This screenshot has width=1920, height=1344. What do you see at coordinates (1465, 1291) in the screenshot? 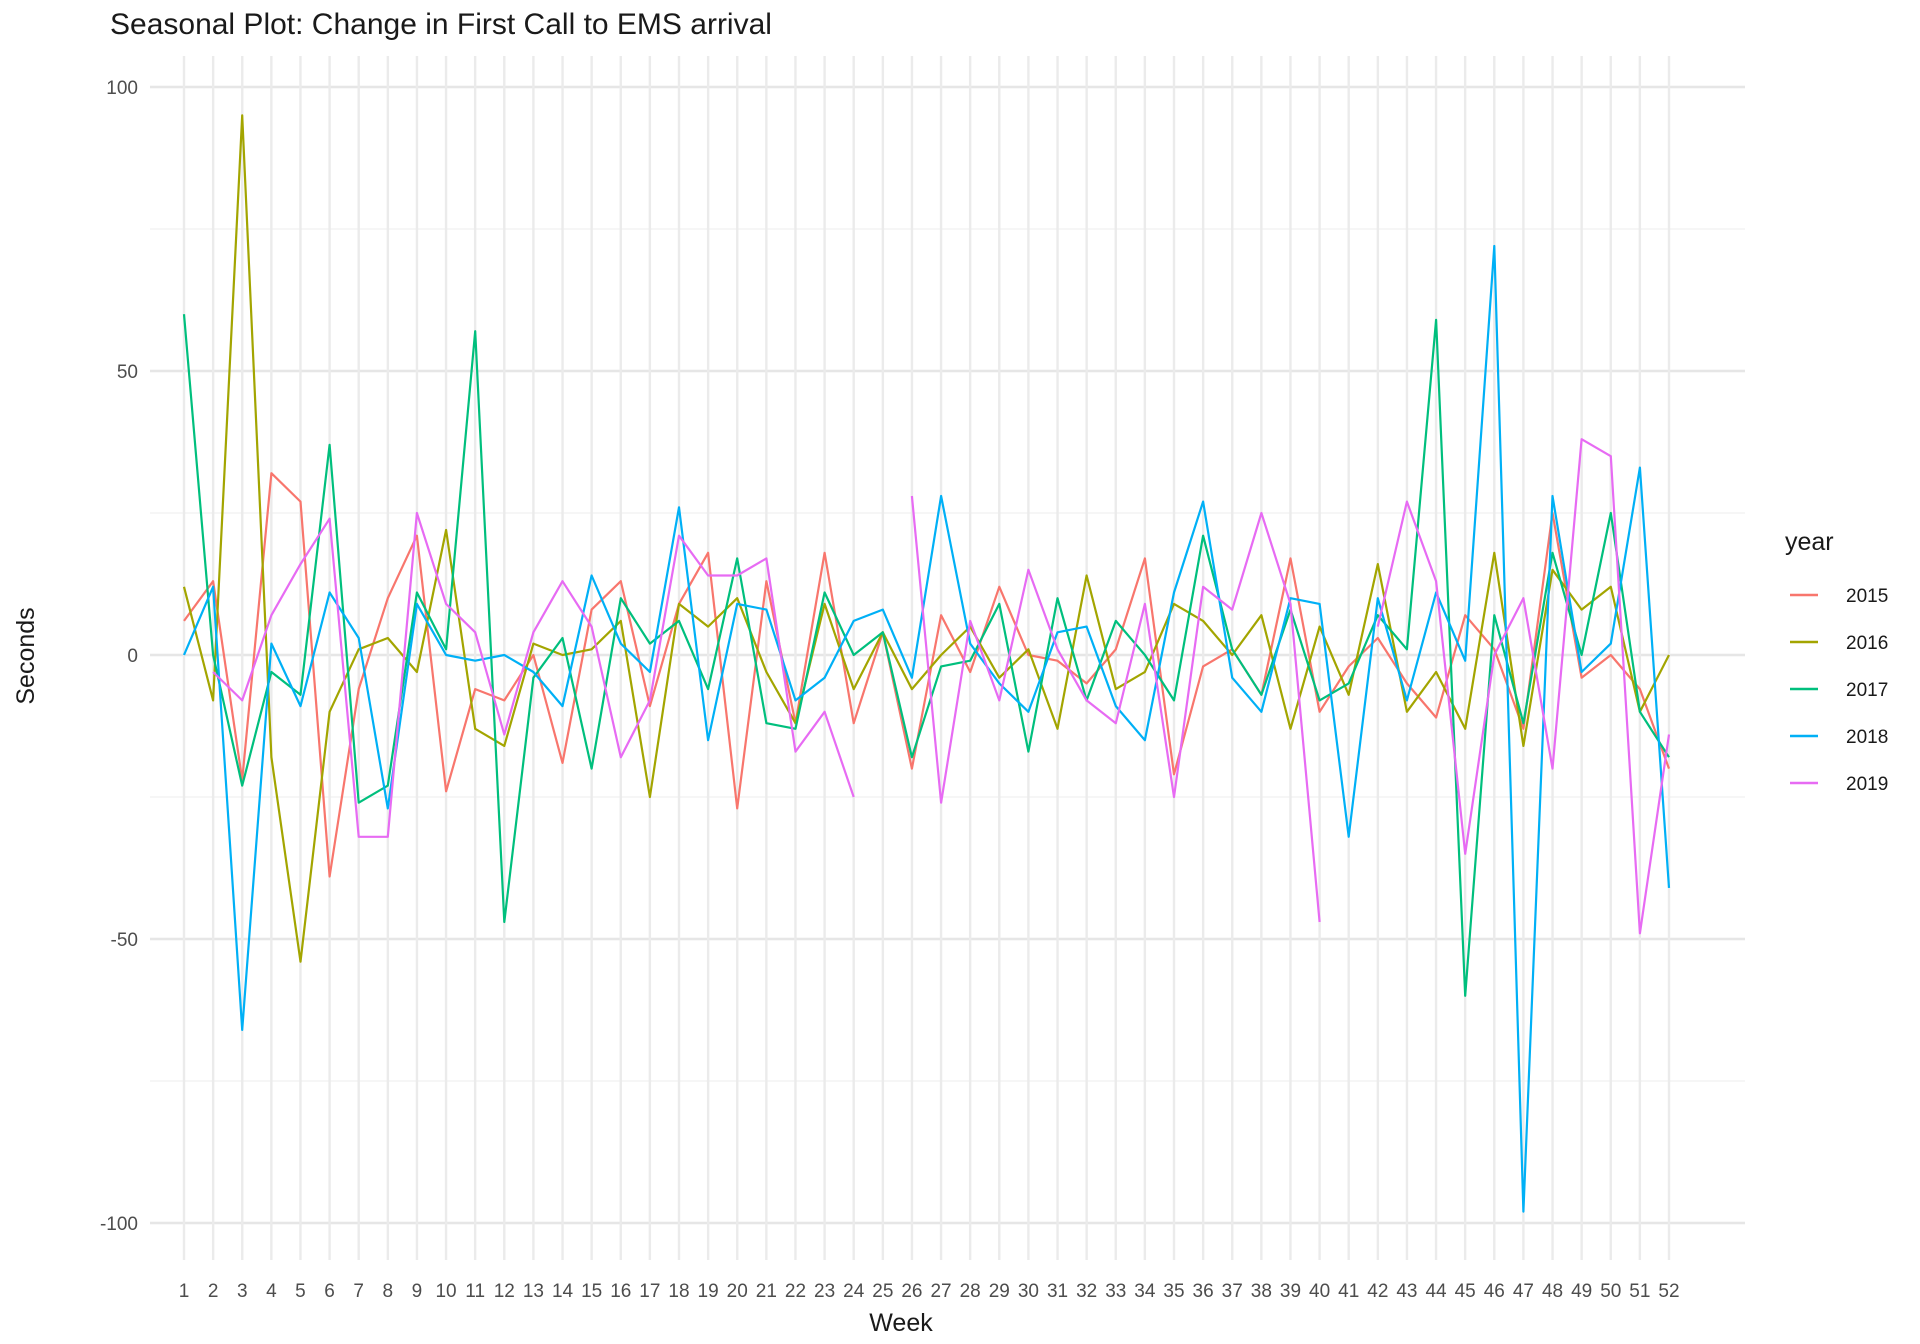
I see `x-tick-label: 45` at bounding box center [1465, 1291].